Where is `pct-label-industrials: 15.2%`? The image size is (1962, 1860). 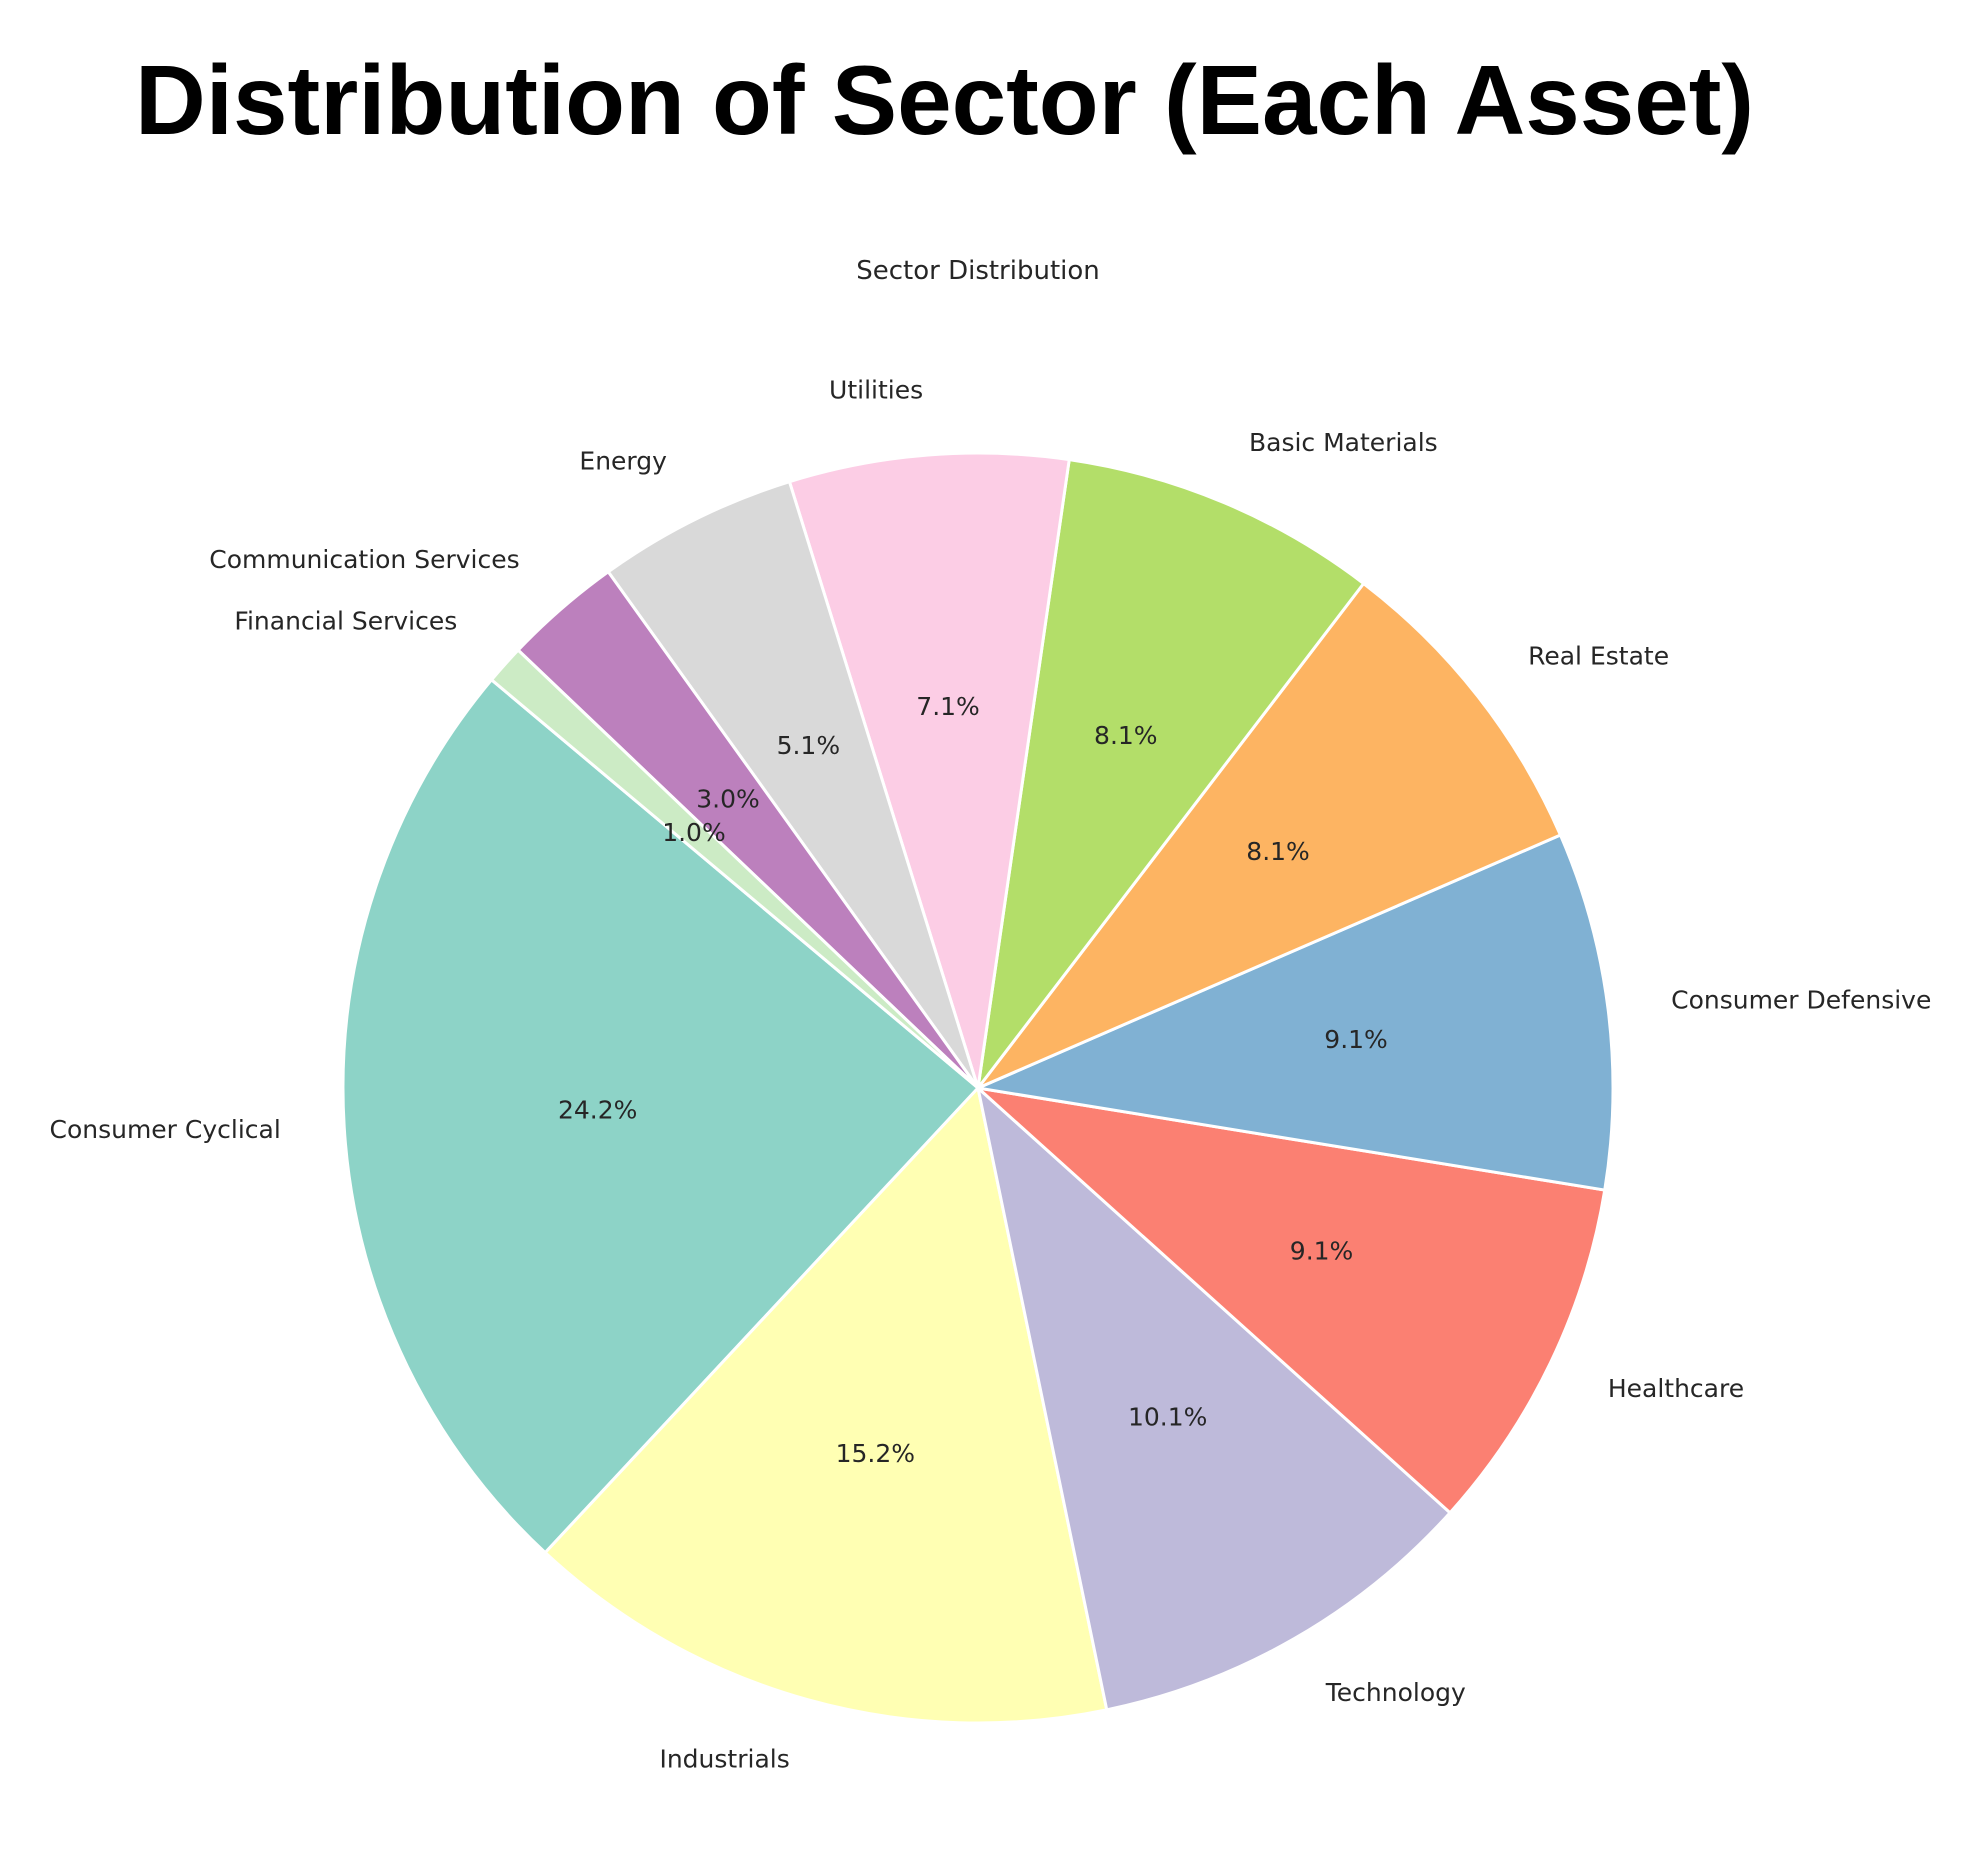 pct-label-industrials: 15.2% is located at coordinates (875, 1453).